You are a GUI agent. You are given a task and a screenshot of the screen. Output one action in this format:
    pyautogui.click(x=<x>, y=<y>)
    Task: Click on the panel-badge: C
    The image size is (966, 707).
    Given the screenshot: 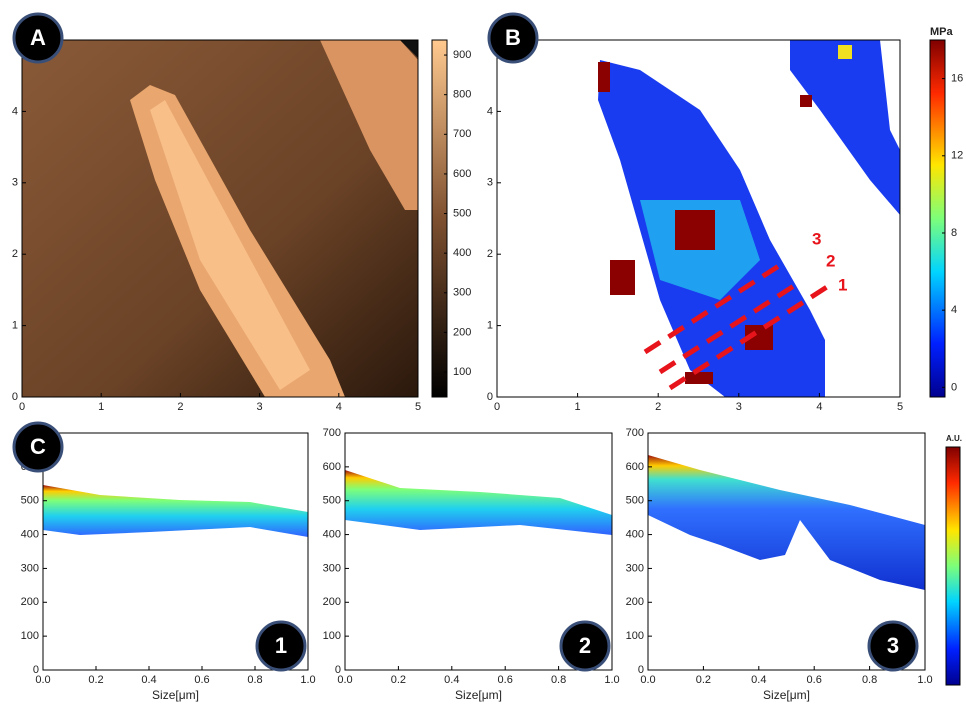 What is the action you would take?
    pyautogui.click(x=38, y=447)
    